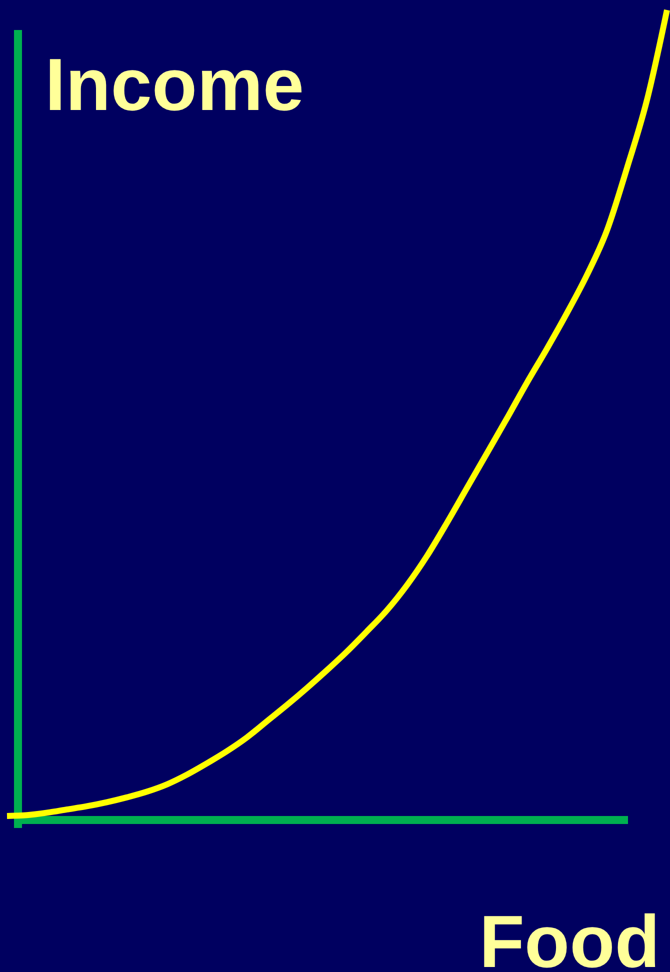 The width and height of the screenshot is (670, 972). Describe the element at coordinates (569, 936) in the screenshot. I see `x-axis-title: Food` at that location.